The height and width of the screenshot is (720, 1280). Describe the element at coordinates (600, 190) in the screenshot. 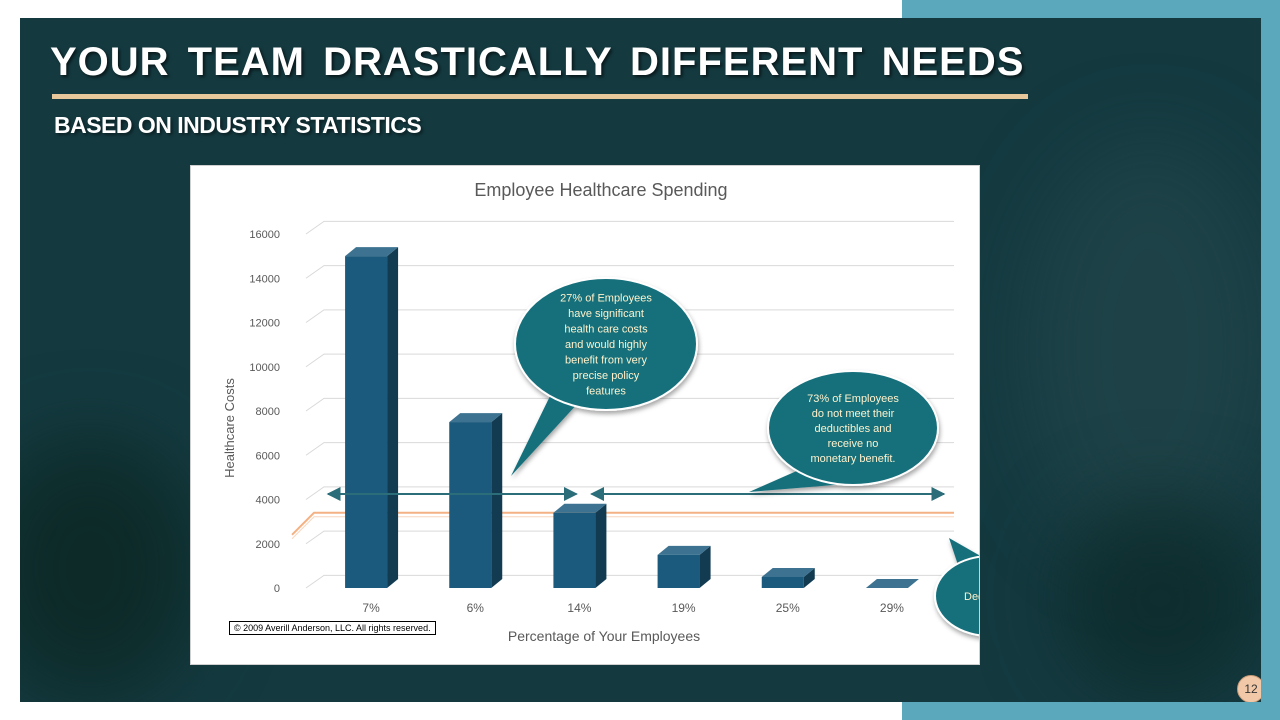

I see `chart-title: Employee Healthcare Spending` at that location.